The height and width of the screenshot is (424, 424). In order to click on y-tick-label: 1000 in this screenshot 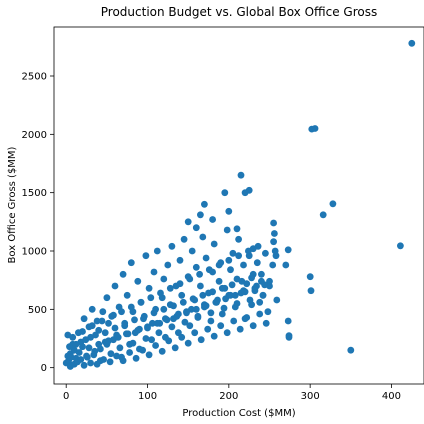, I will do `click(34, 252)`.